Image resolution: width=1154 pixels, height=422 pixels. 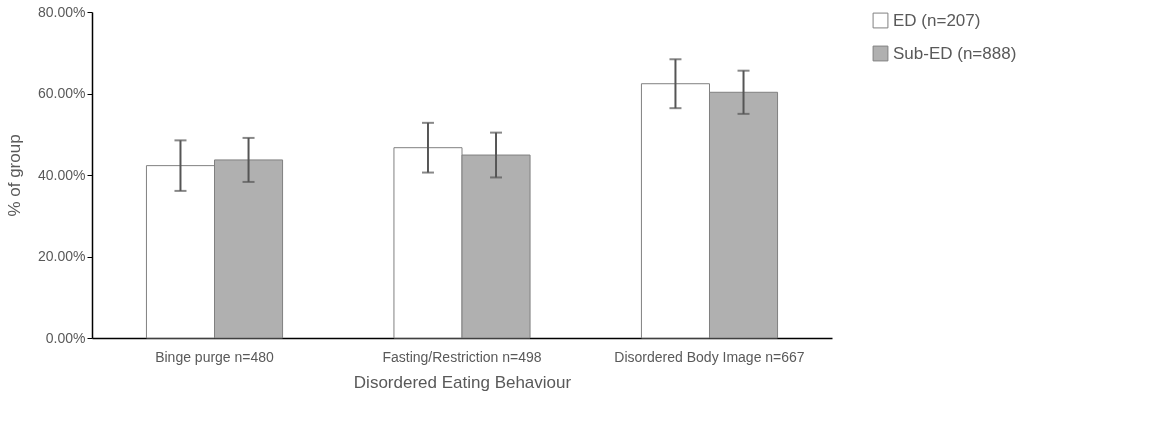 What do you see at coordinates (462, 382) in the screenshot?
I see `x-axis-title: Disordered Eating Behaviour` at bounding box center [462, 382].